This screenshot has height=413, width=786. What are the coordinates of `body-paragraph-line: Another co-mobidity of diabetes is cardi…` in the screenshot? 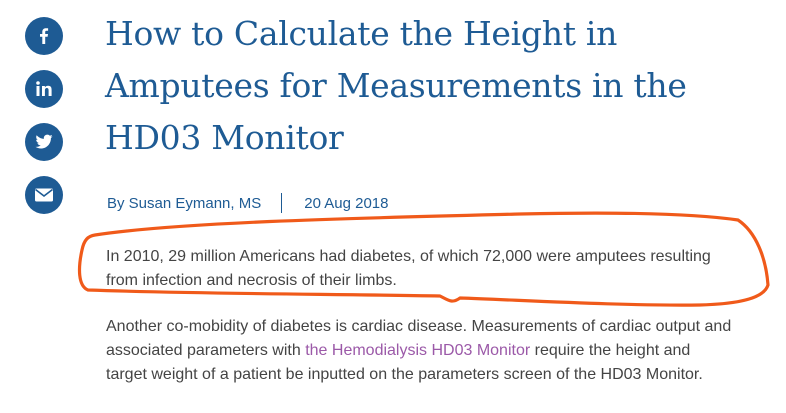 It's located at (419, 326).